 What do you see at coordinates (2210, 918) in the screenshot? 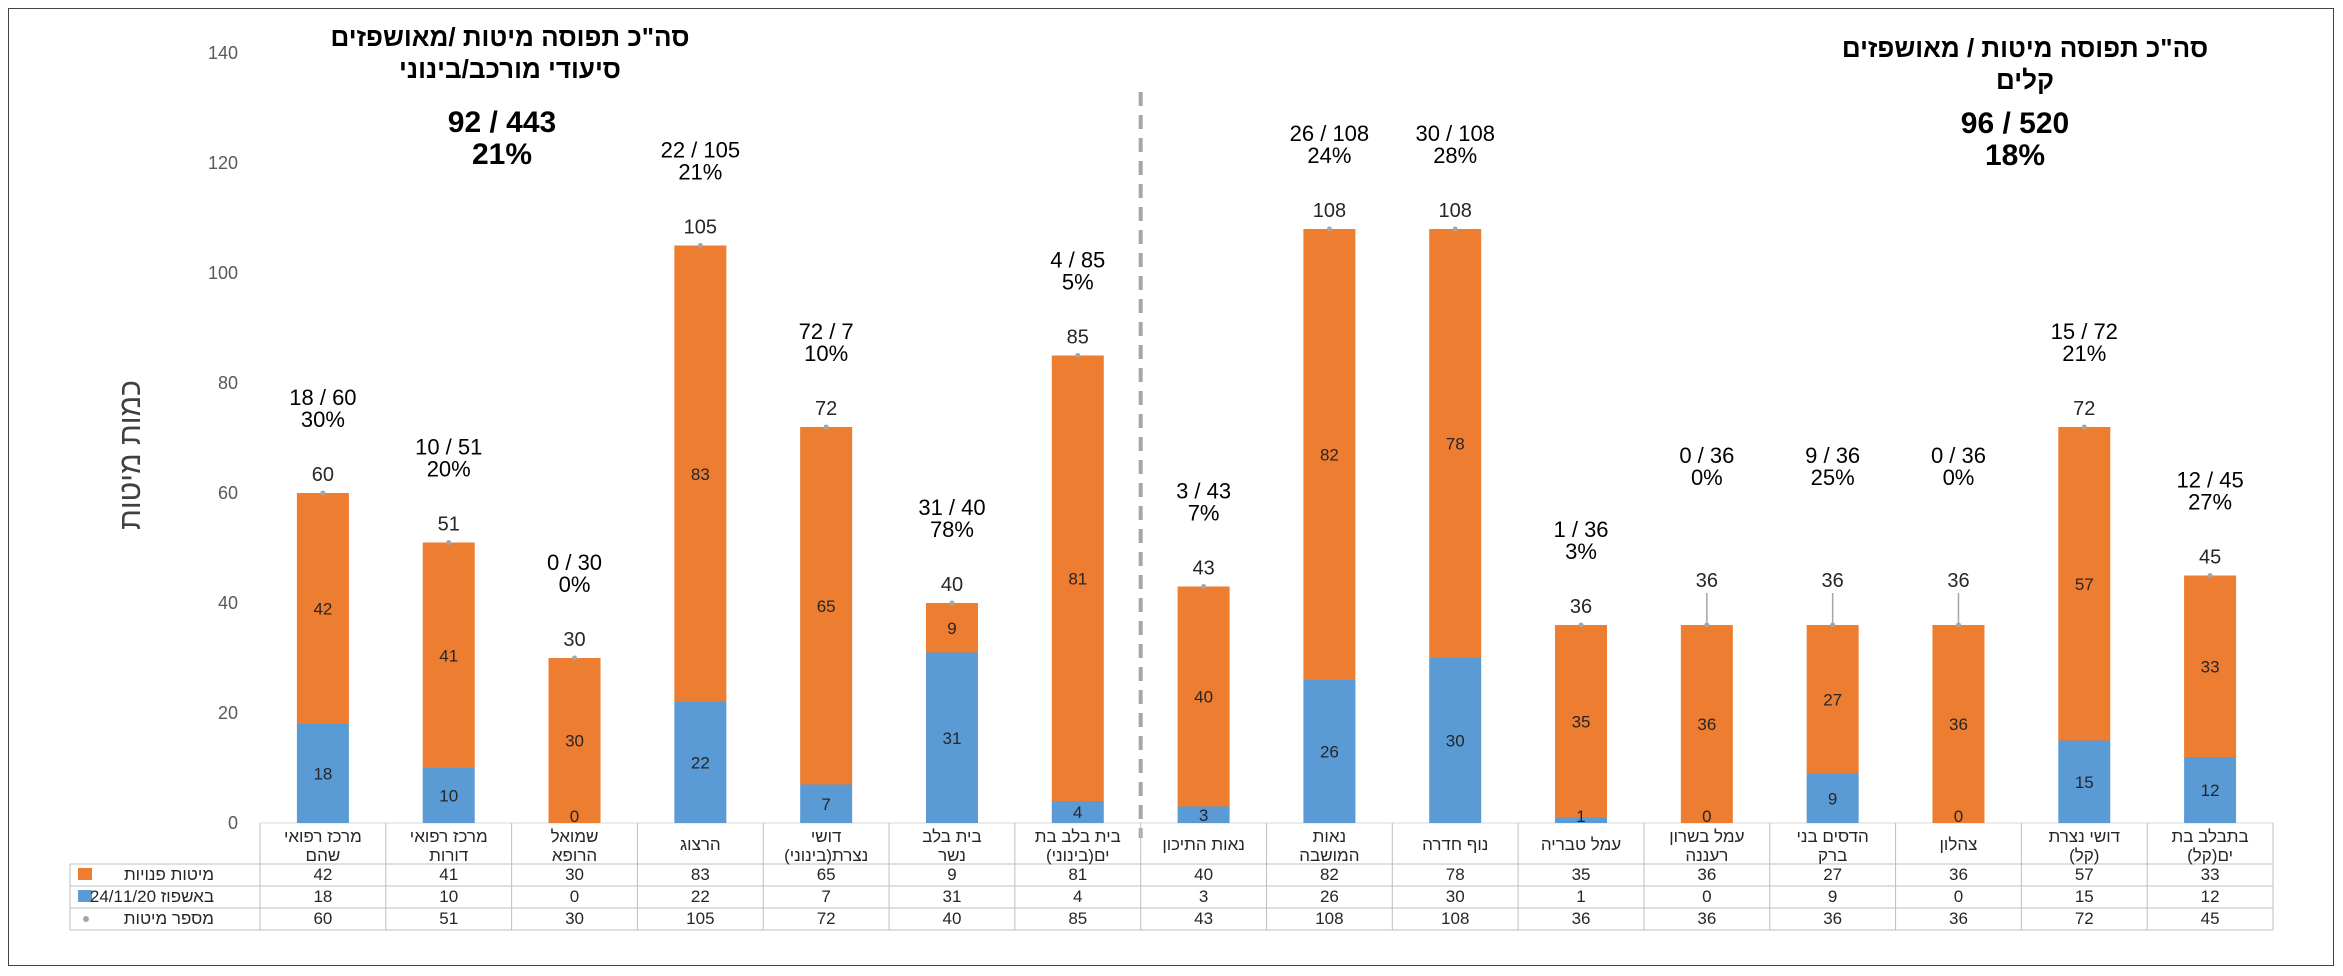
I see `table-cell: 45` at bounding box center [2210, 918].